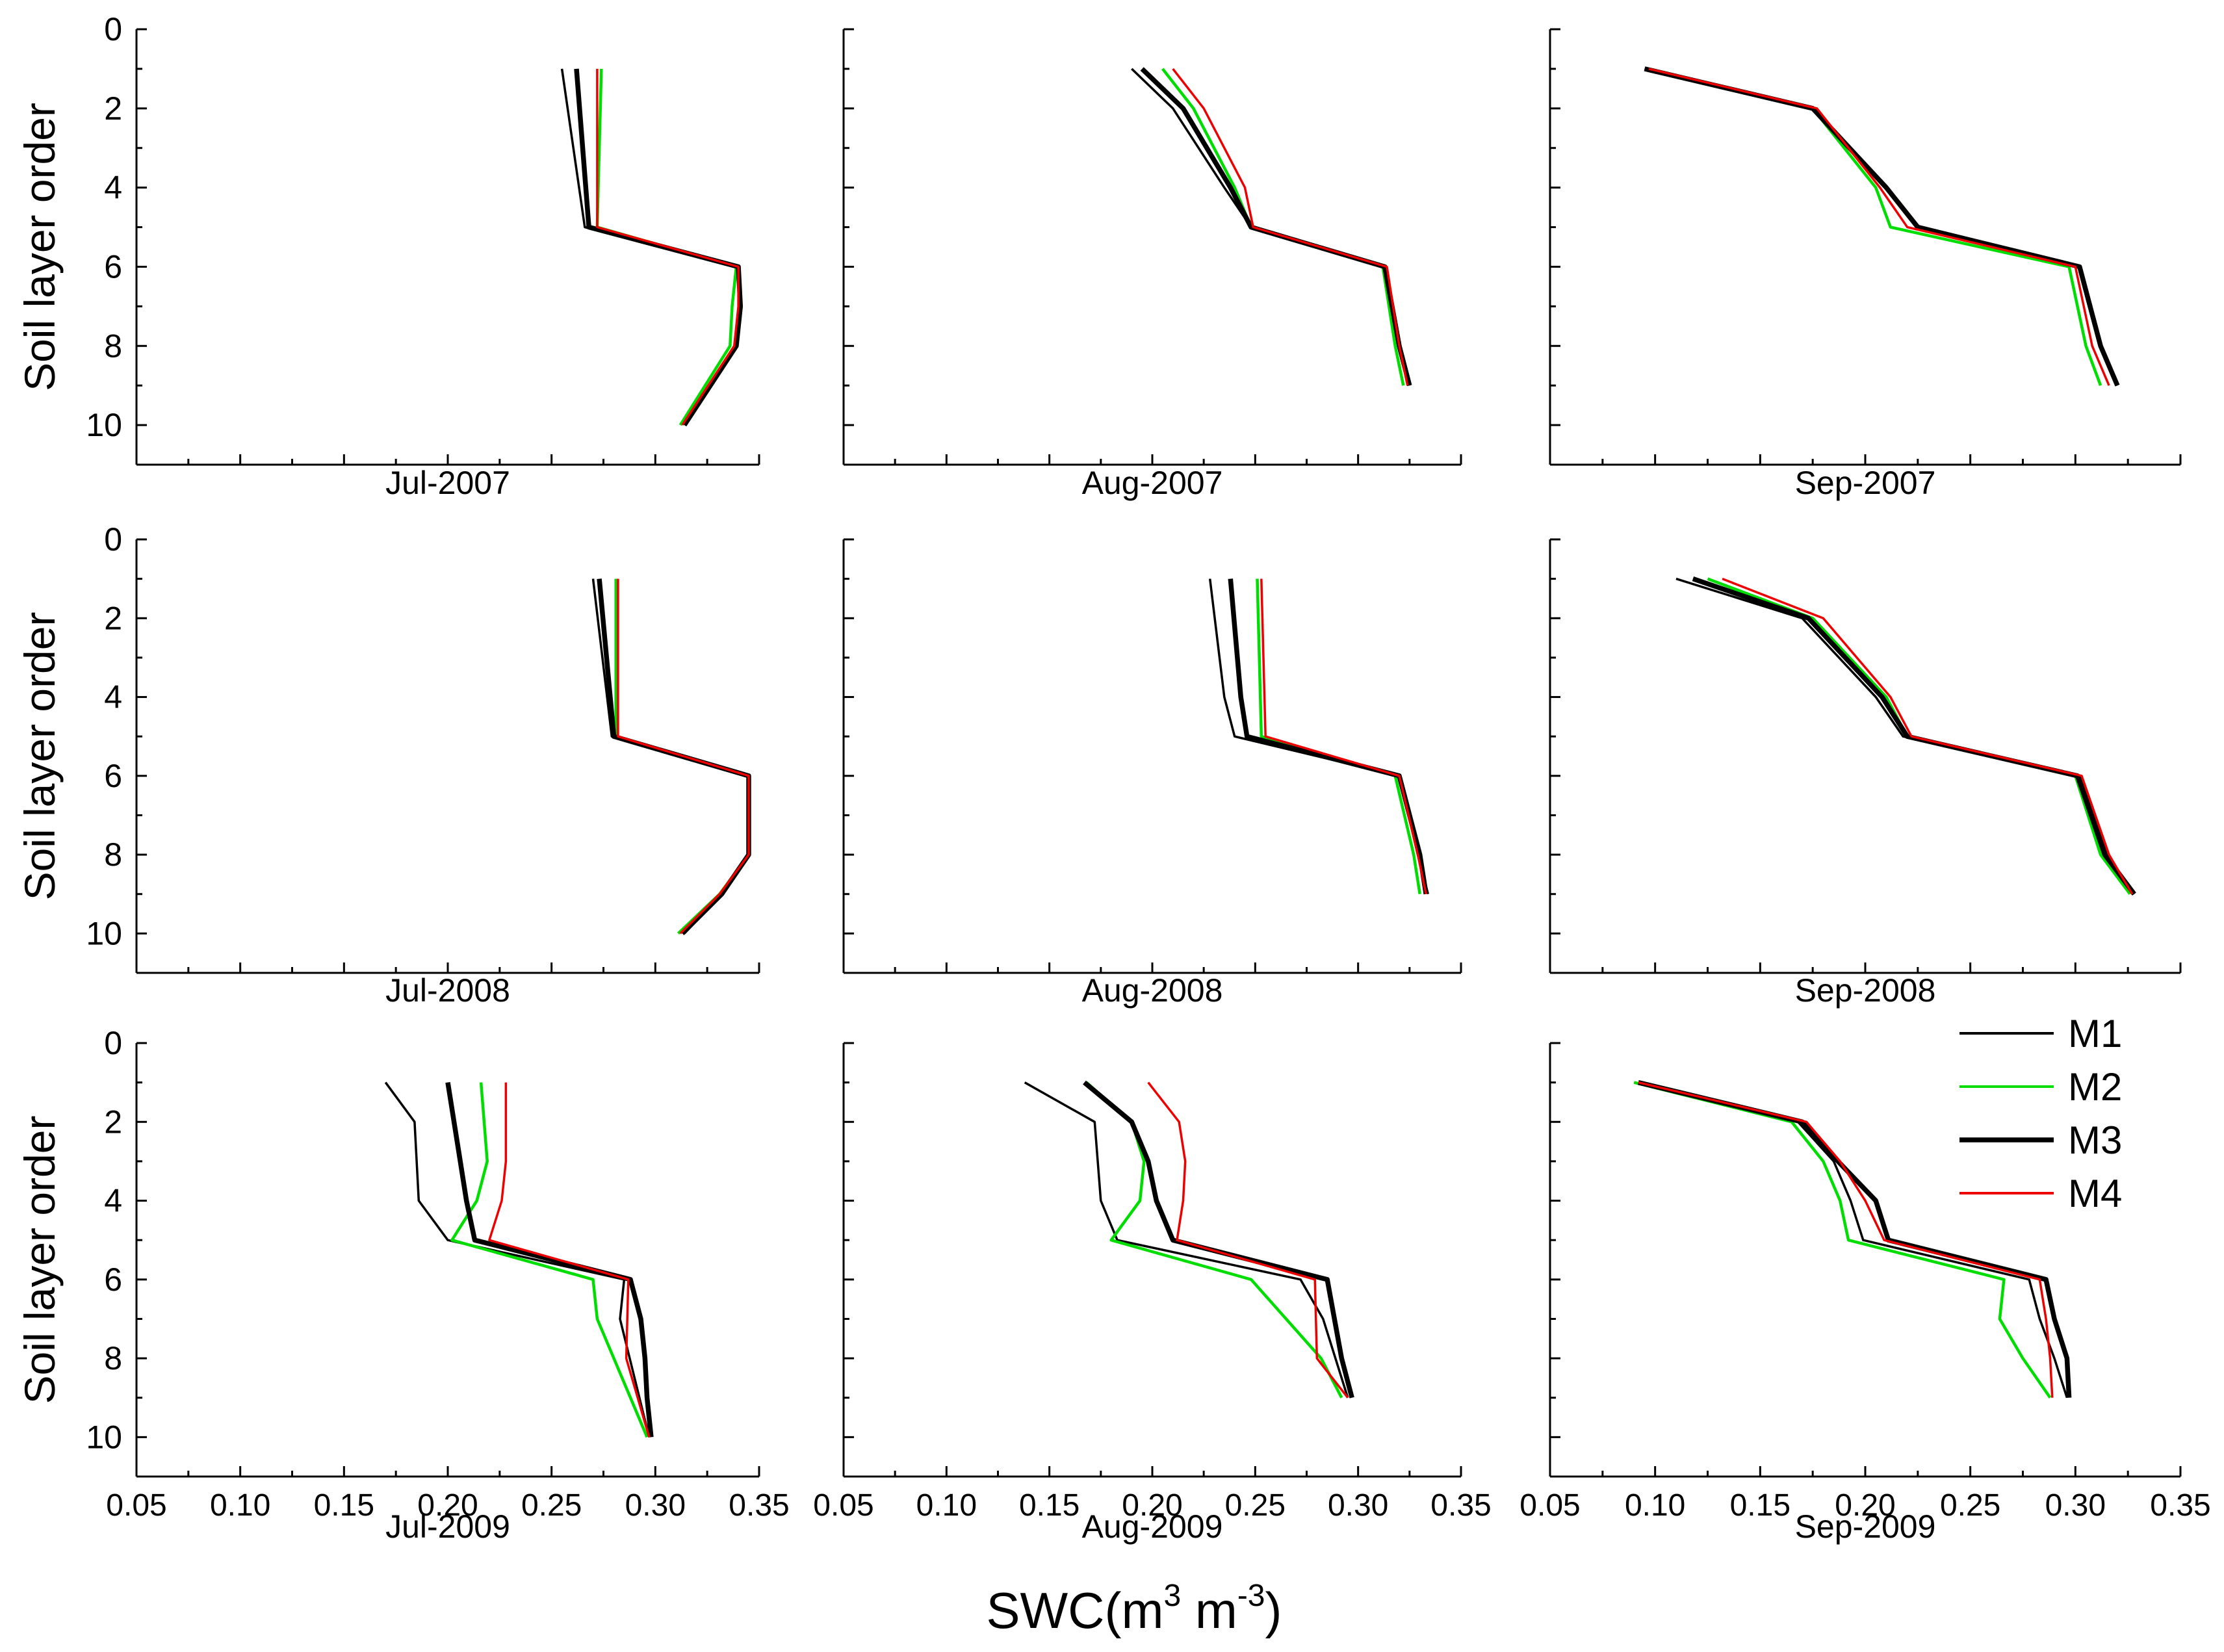 This screenshot has width=2224, height=1652. I want to click on panel-title: Aug-2009, so click(1152, 1526).